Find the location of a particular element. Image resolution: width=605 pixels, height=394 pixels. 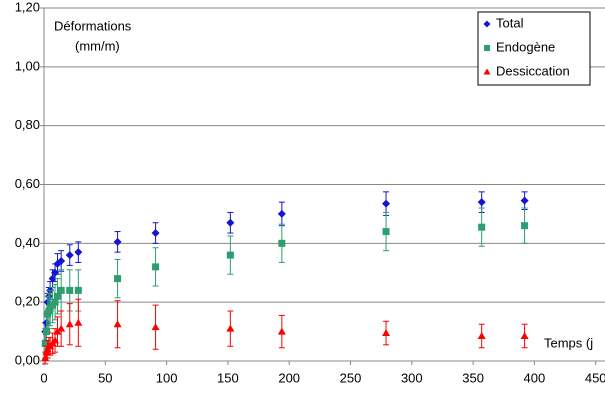

x-tick-label: 450 is located at coordinates (595, 377).